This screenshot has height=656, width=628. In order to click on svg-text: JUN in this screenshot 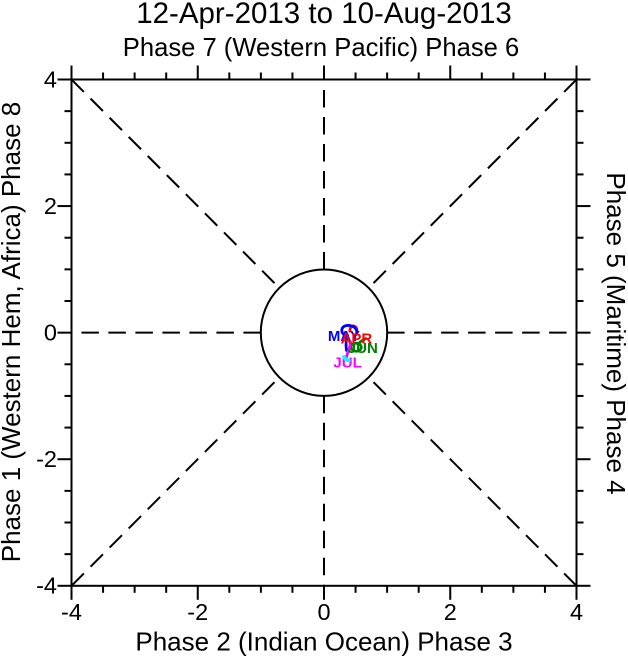, I will do `click(363, 348)`.